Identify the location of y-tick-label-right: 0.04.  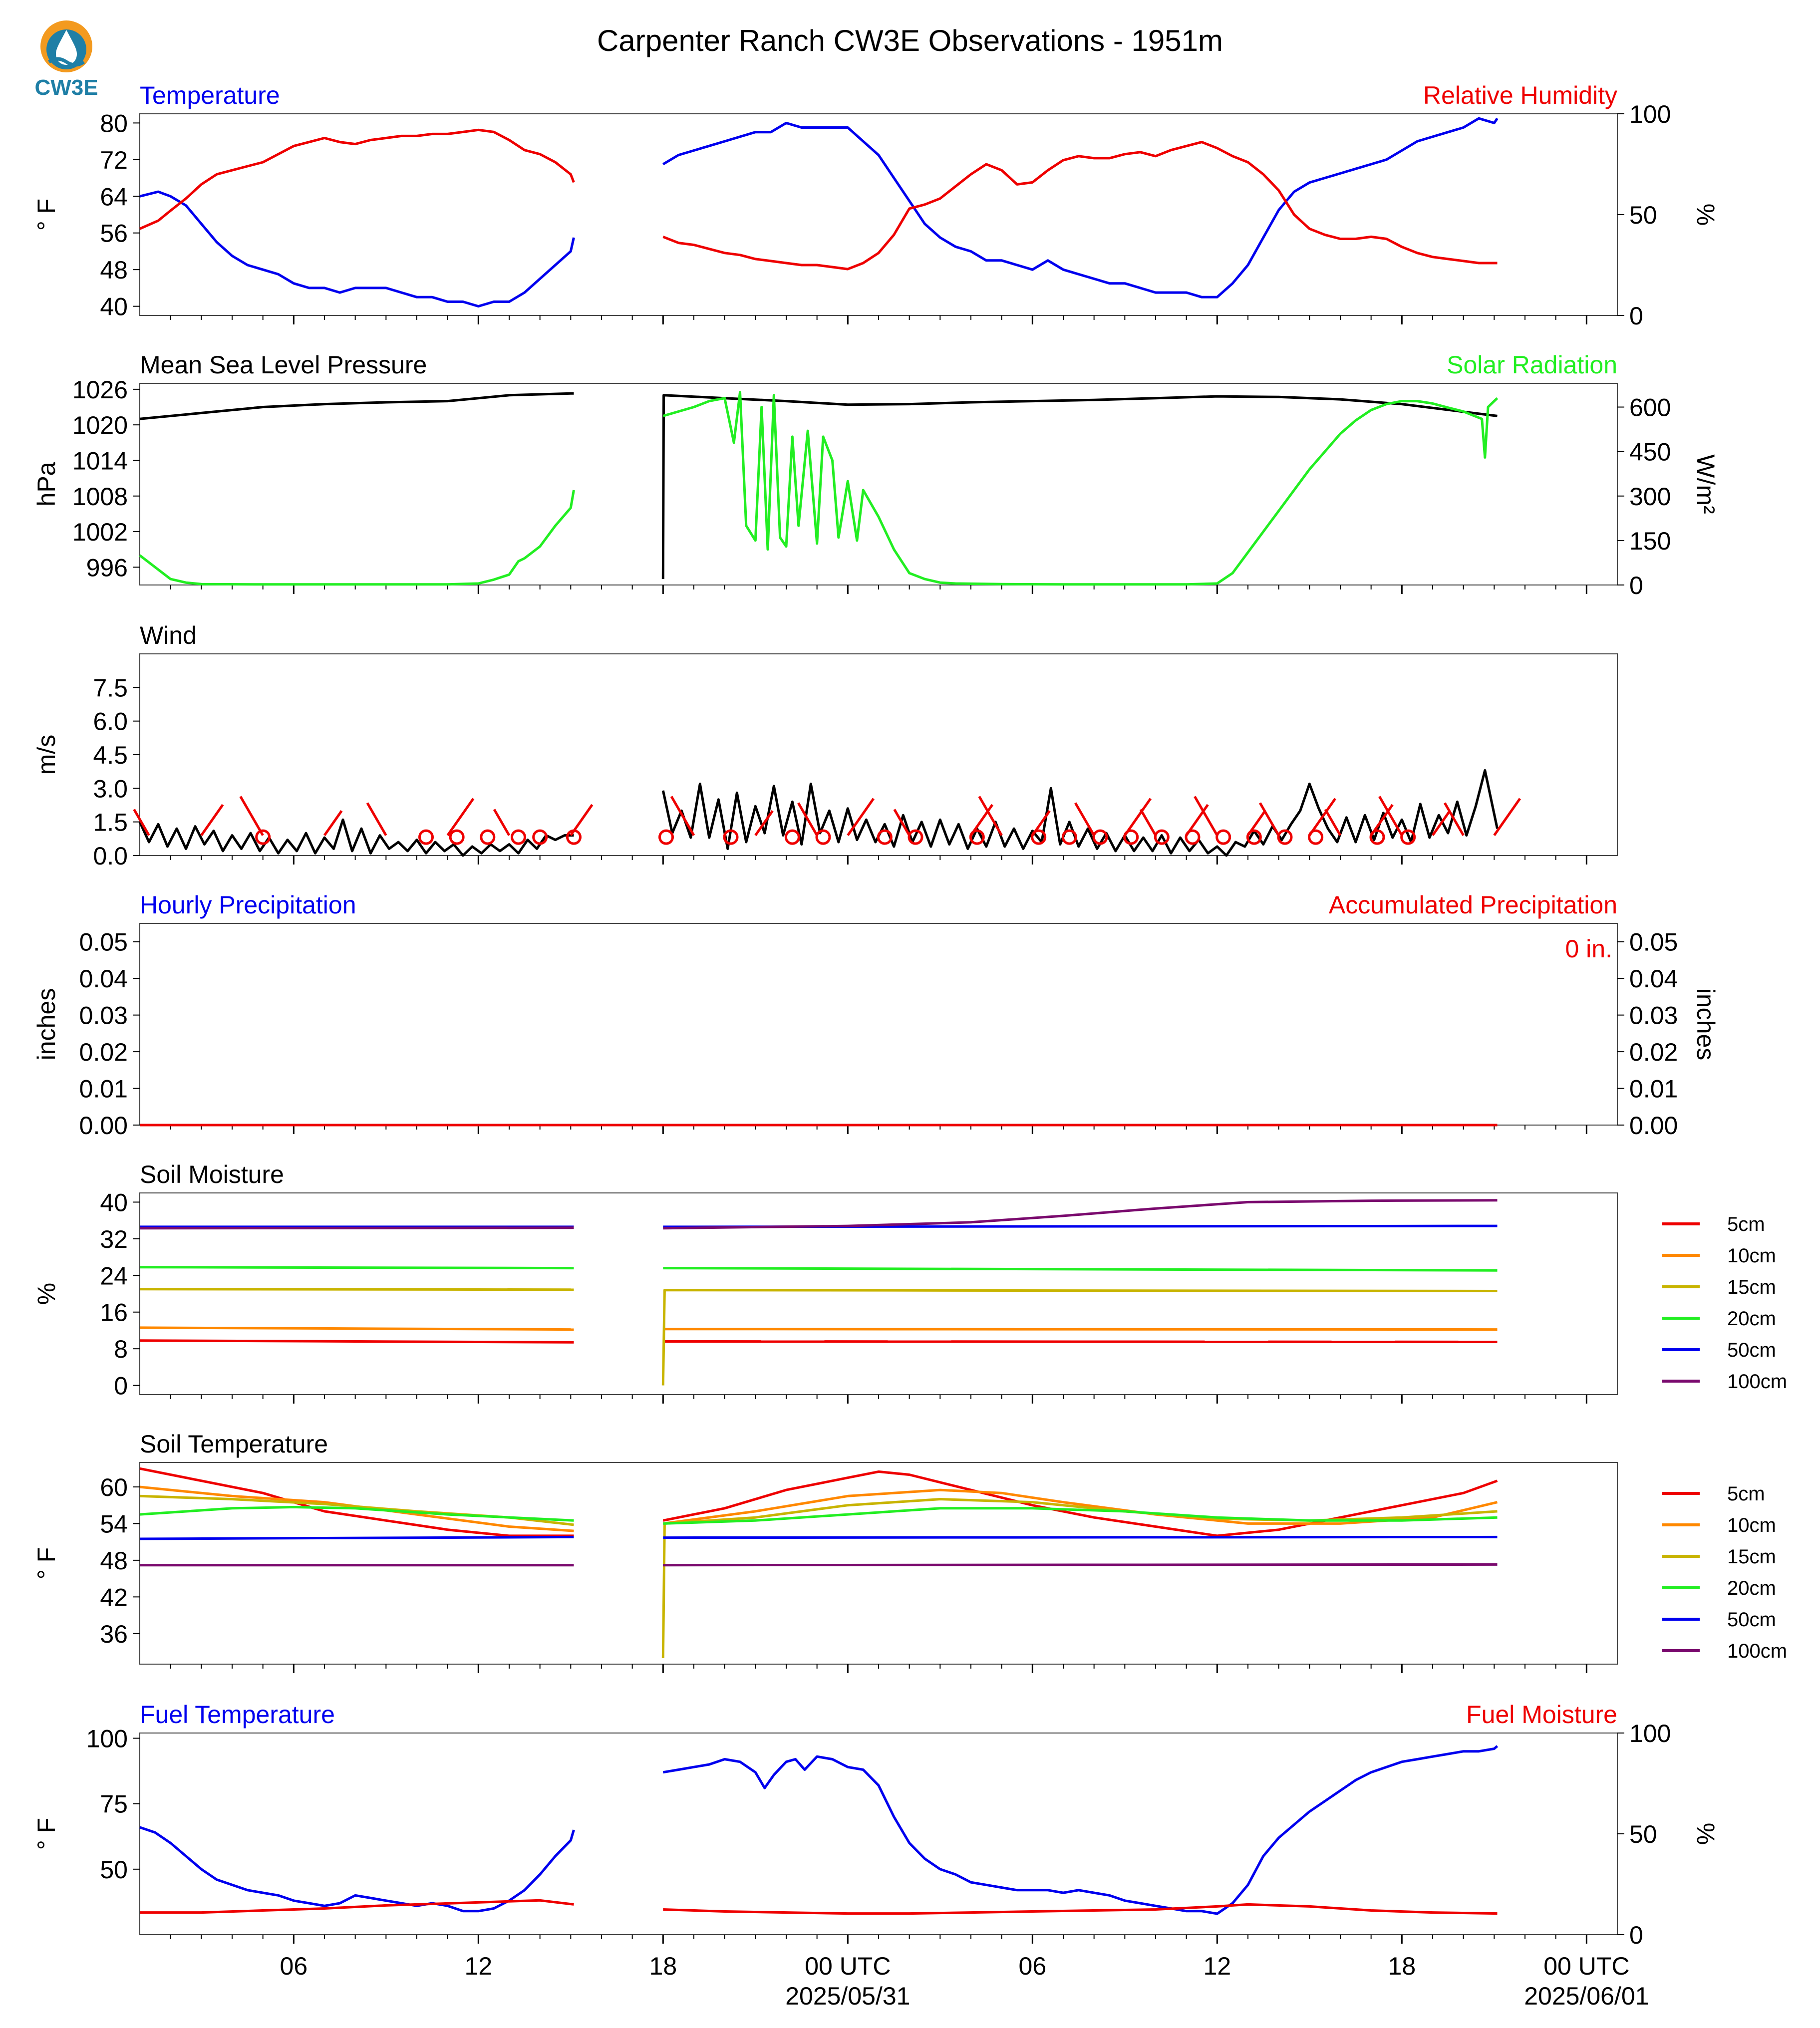
(1653, 979).